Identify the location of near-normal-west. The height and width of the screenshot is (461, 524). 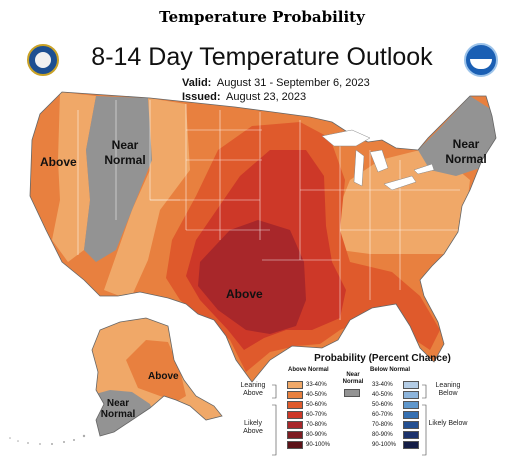
(118, 179).